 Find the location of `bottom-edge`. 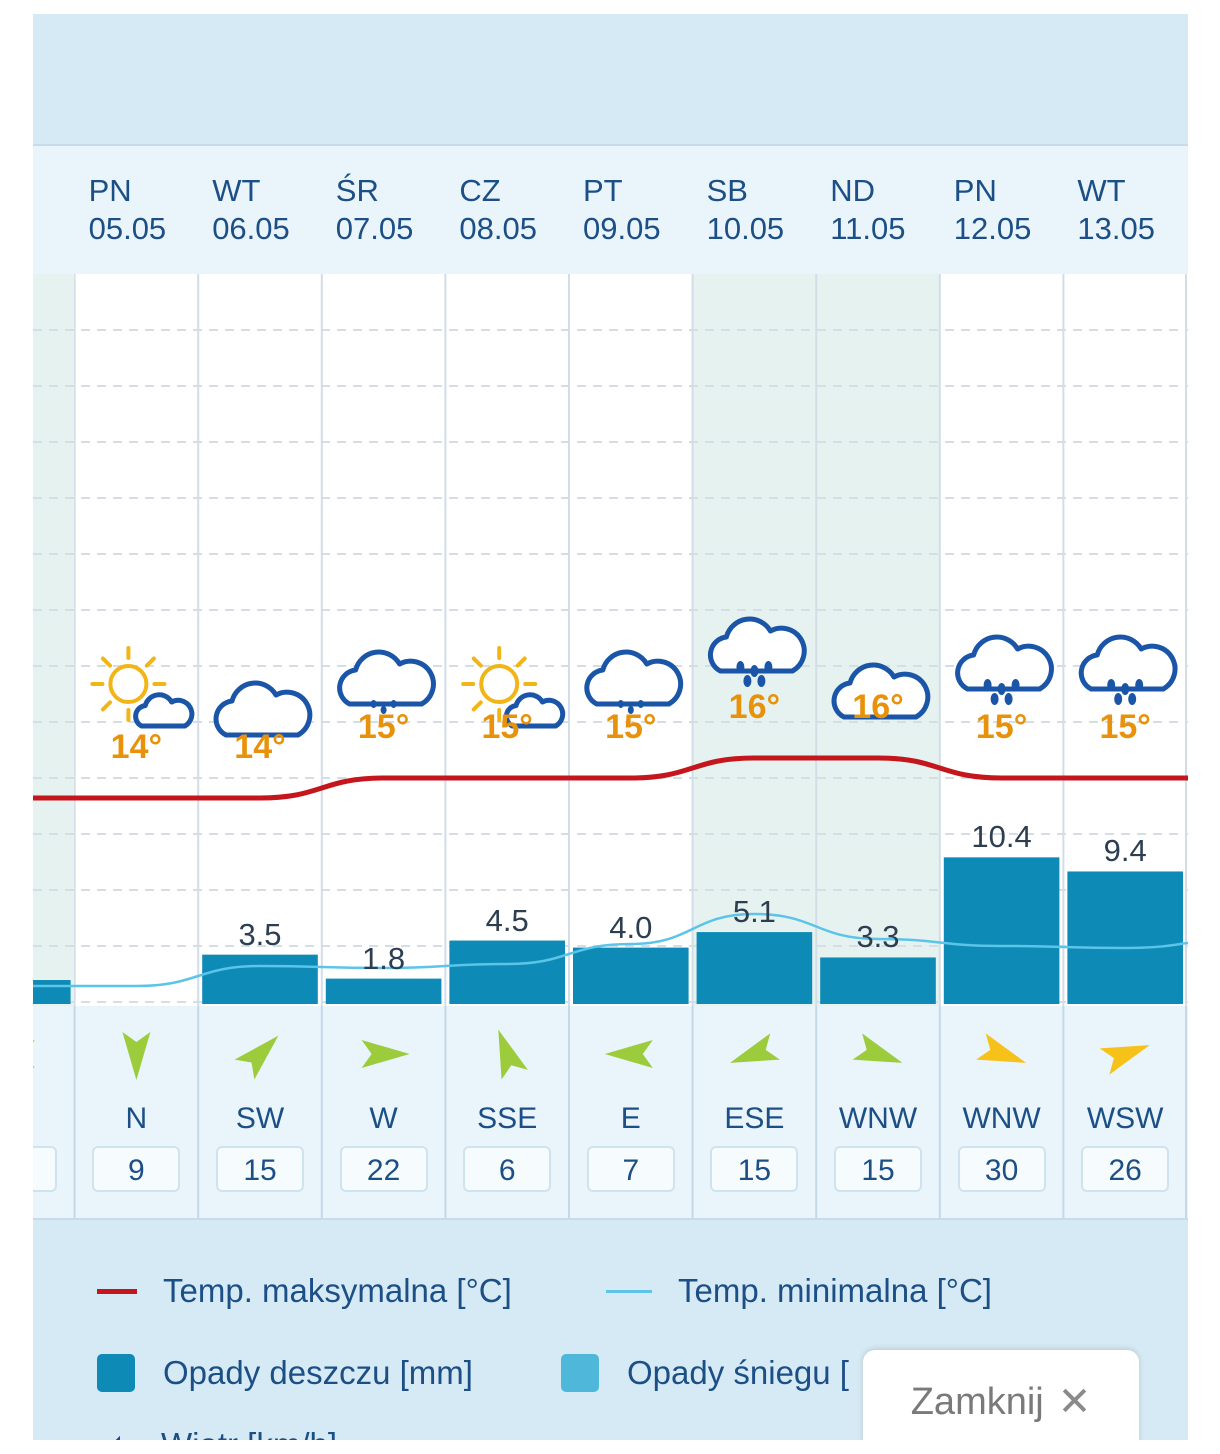

bottom-edge is located at coordinates (610, 1447).